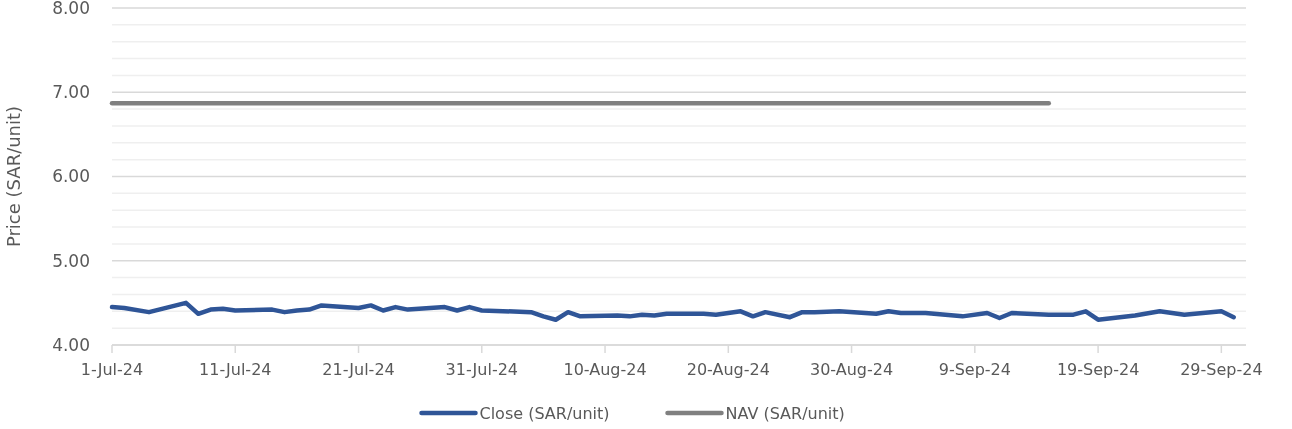 The image size is (1292, 429). Describe the element at coordinates (112, 369) in the screenshot. I see `x-tick-label: 1-Jul-24` at that location.